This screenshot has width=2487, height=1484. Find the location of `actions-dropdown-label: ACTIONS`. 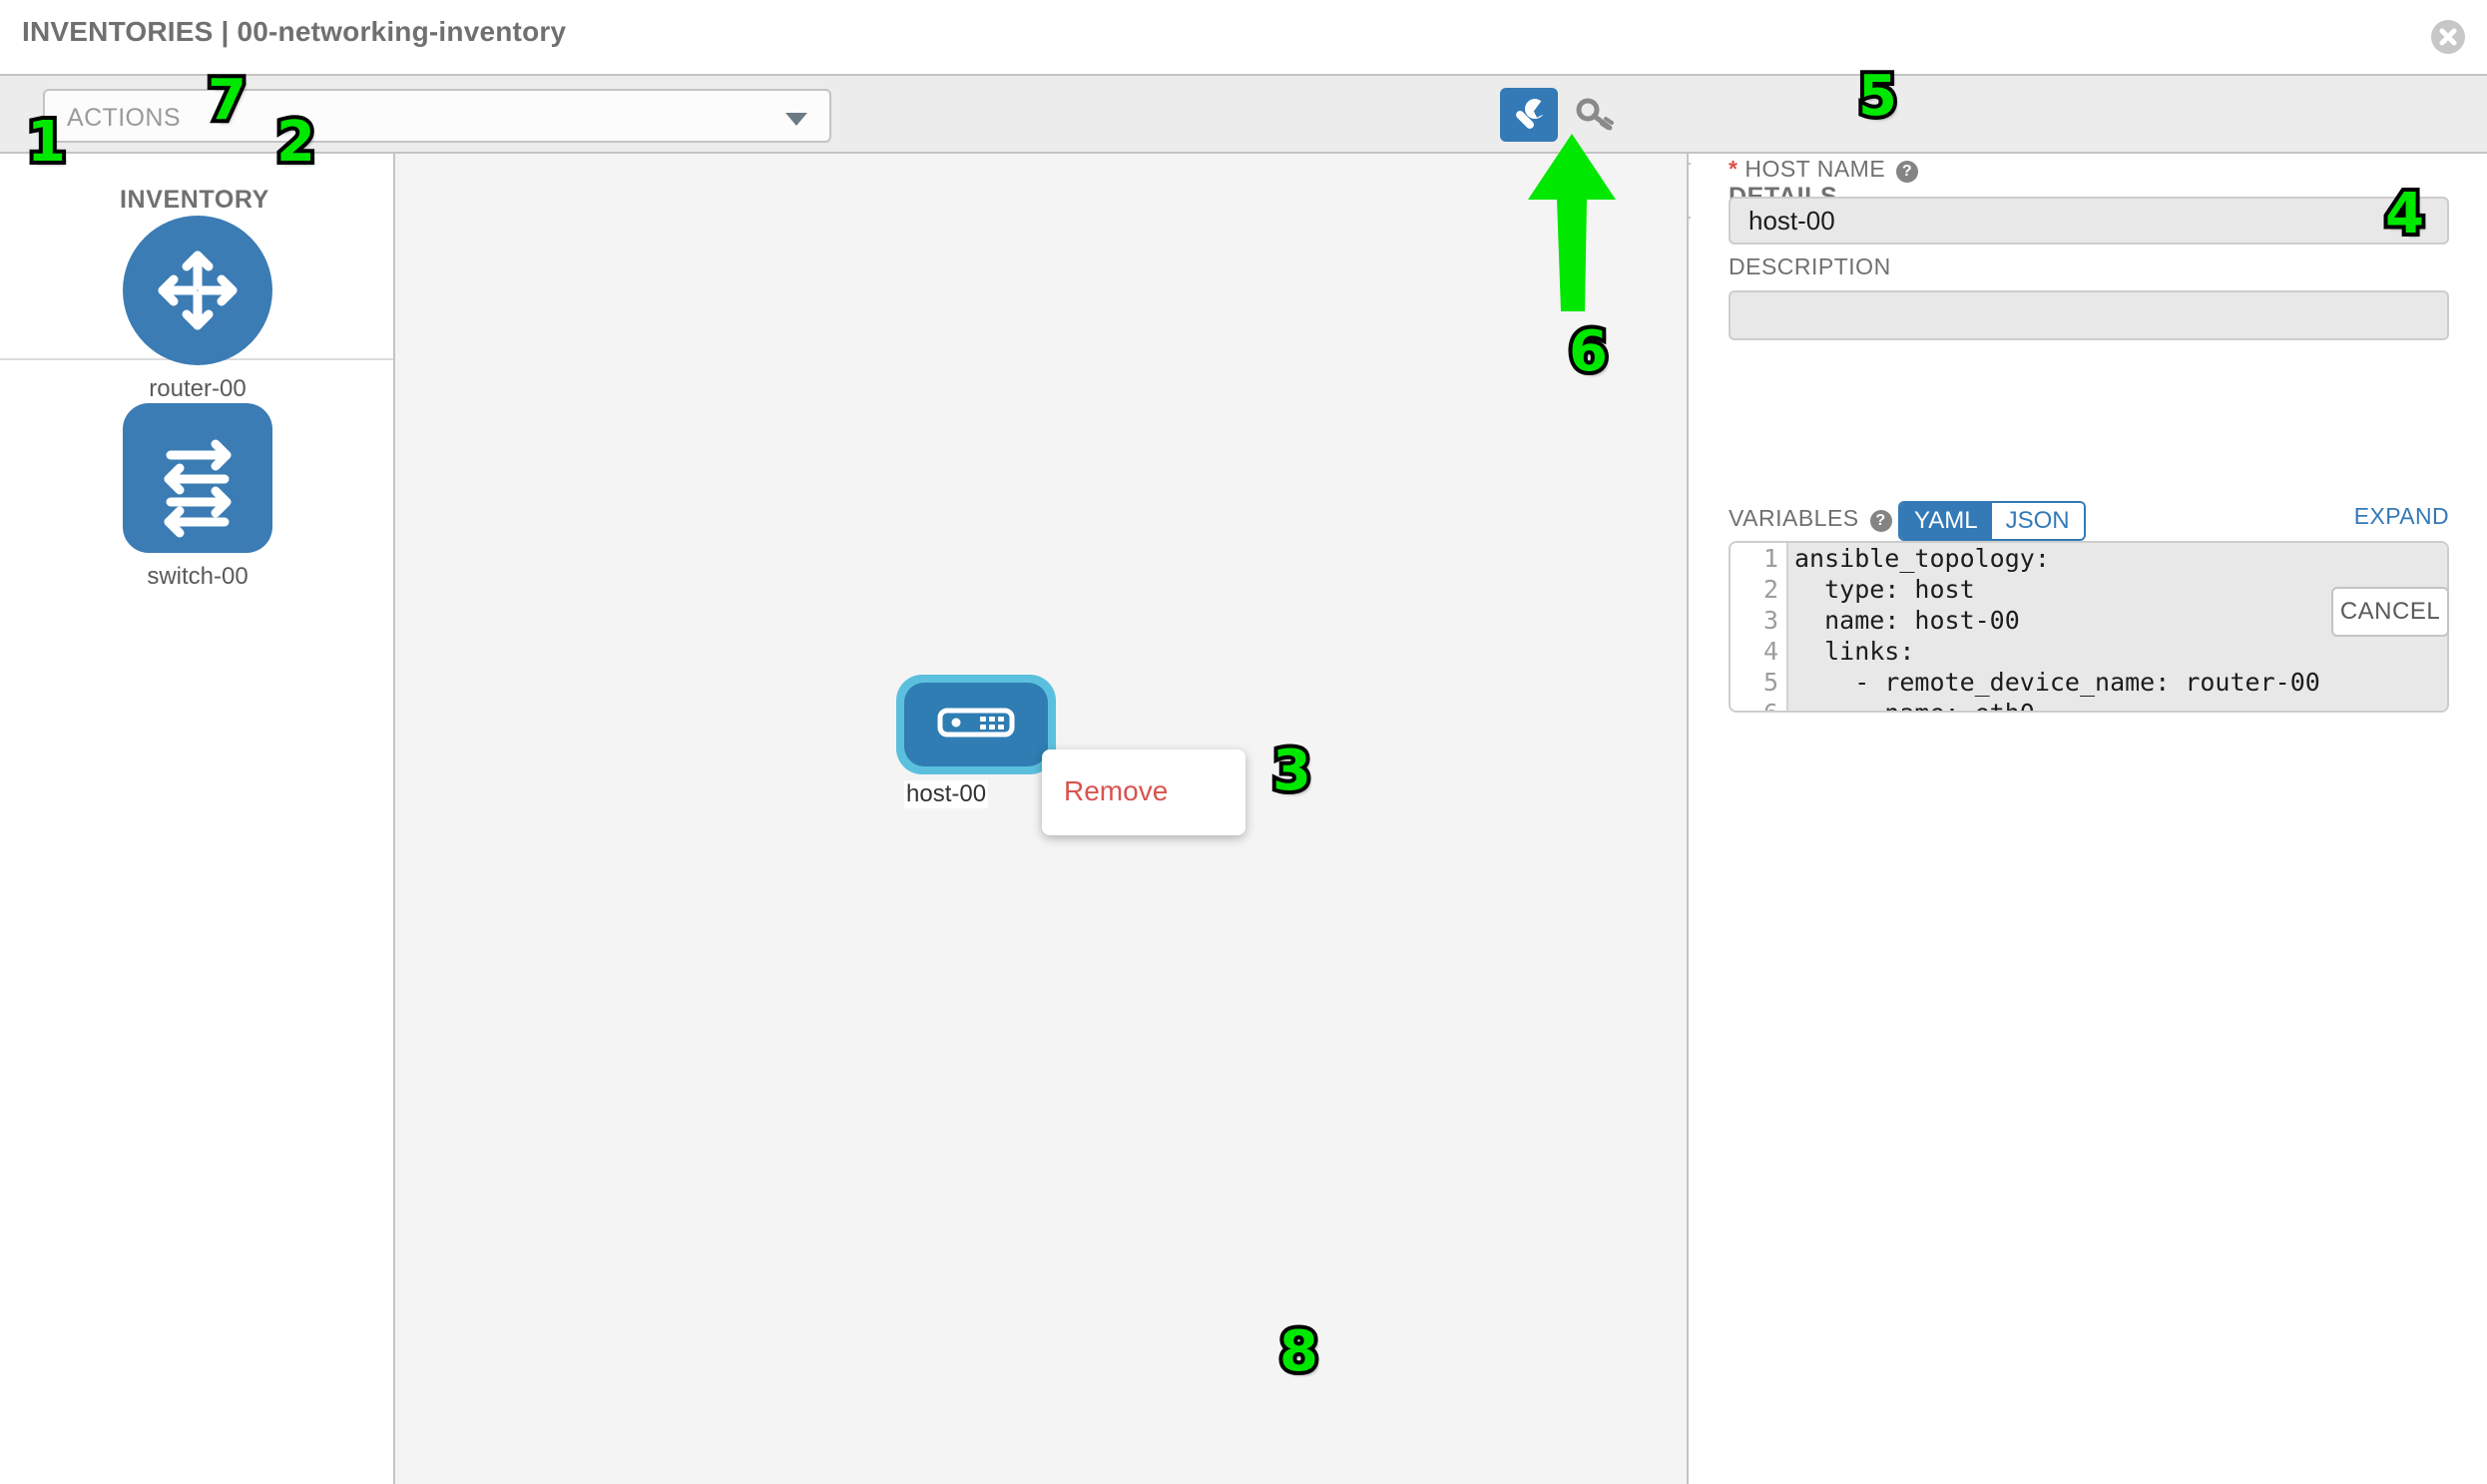

actions-dropdown-label: ACTIONS is located at coordinates (124, 118).